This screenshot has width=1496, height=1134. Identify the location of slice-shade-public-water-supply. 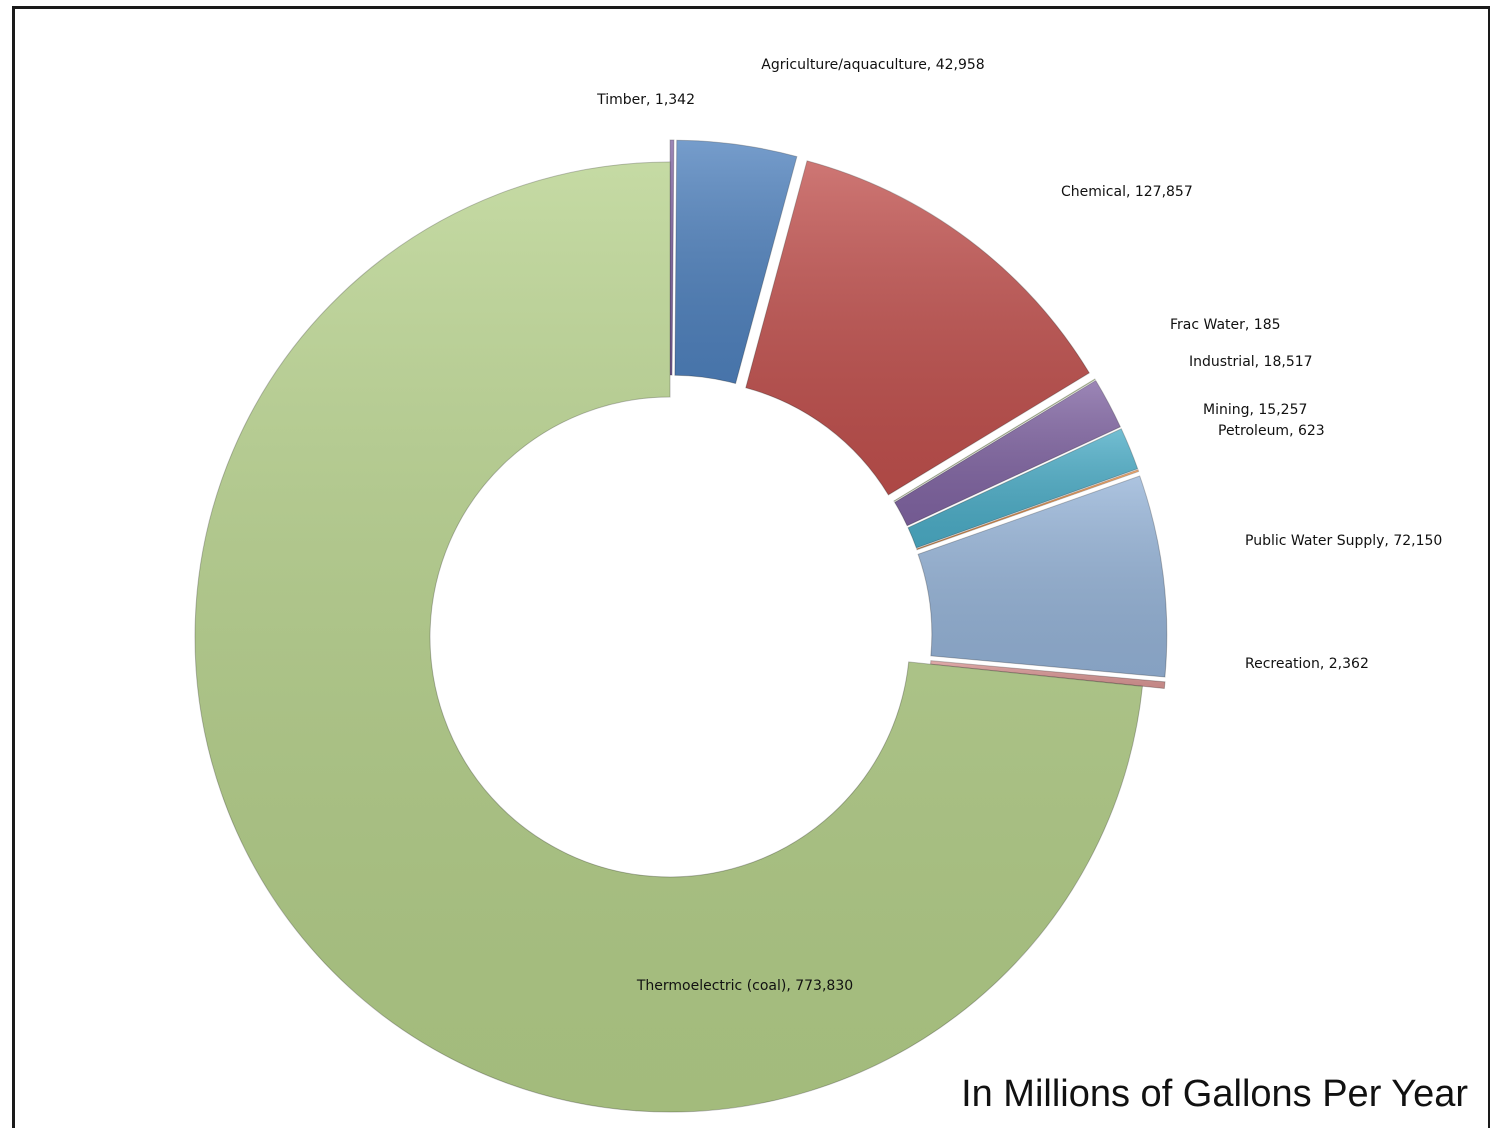
(1042, 576).